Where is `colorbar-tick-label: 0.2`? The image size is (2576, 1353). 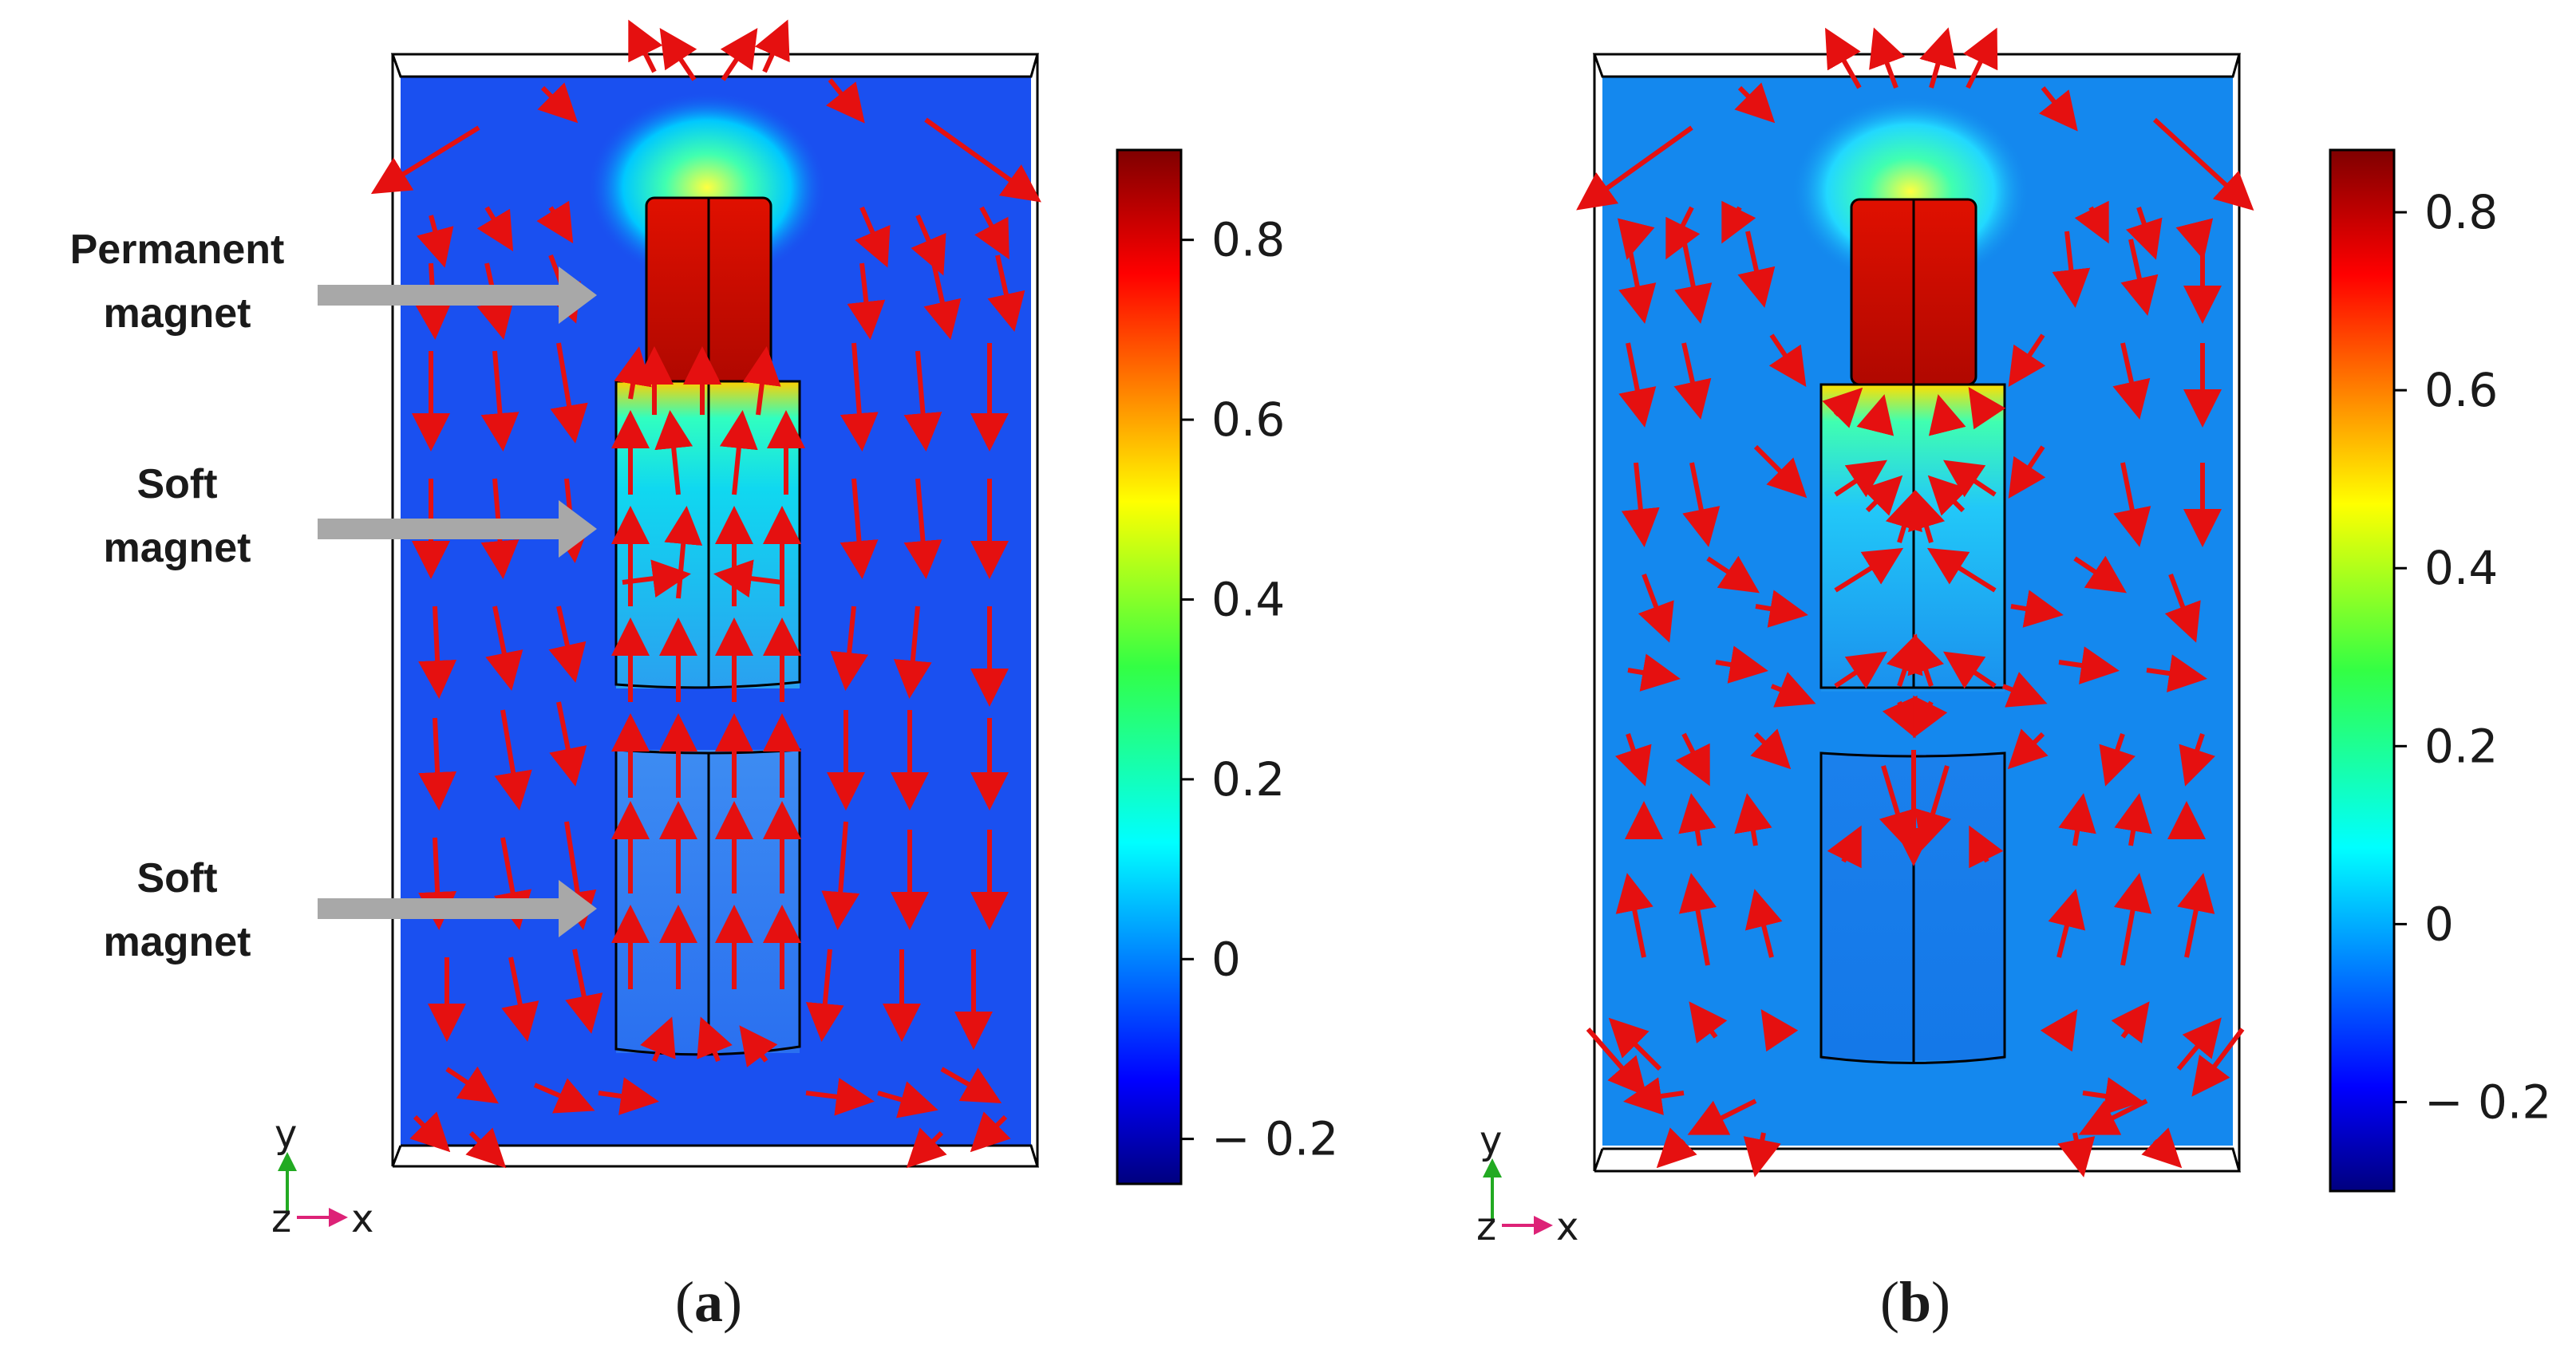
colorbar-tick-label: 0.2 is located at coordinates (2461, 746).